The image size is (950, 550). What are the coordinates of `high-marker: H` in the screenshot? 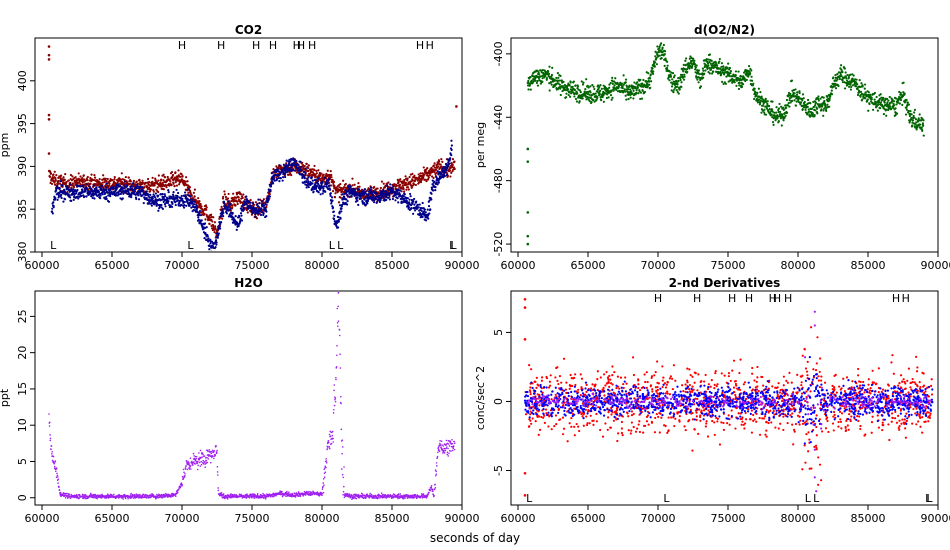 It's located at (221, 45).